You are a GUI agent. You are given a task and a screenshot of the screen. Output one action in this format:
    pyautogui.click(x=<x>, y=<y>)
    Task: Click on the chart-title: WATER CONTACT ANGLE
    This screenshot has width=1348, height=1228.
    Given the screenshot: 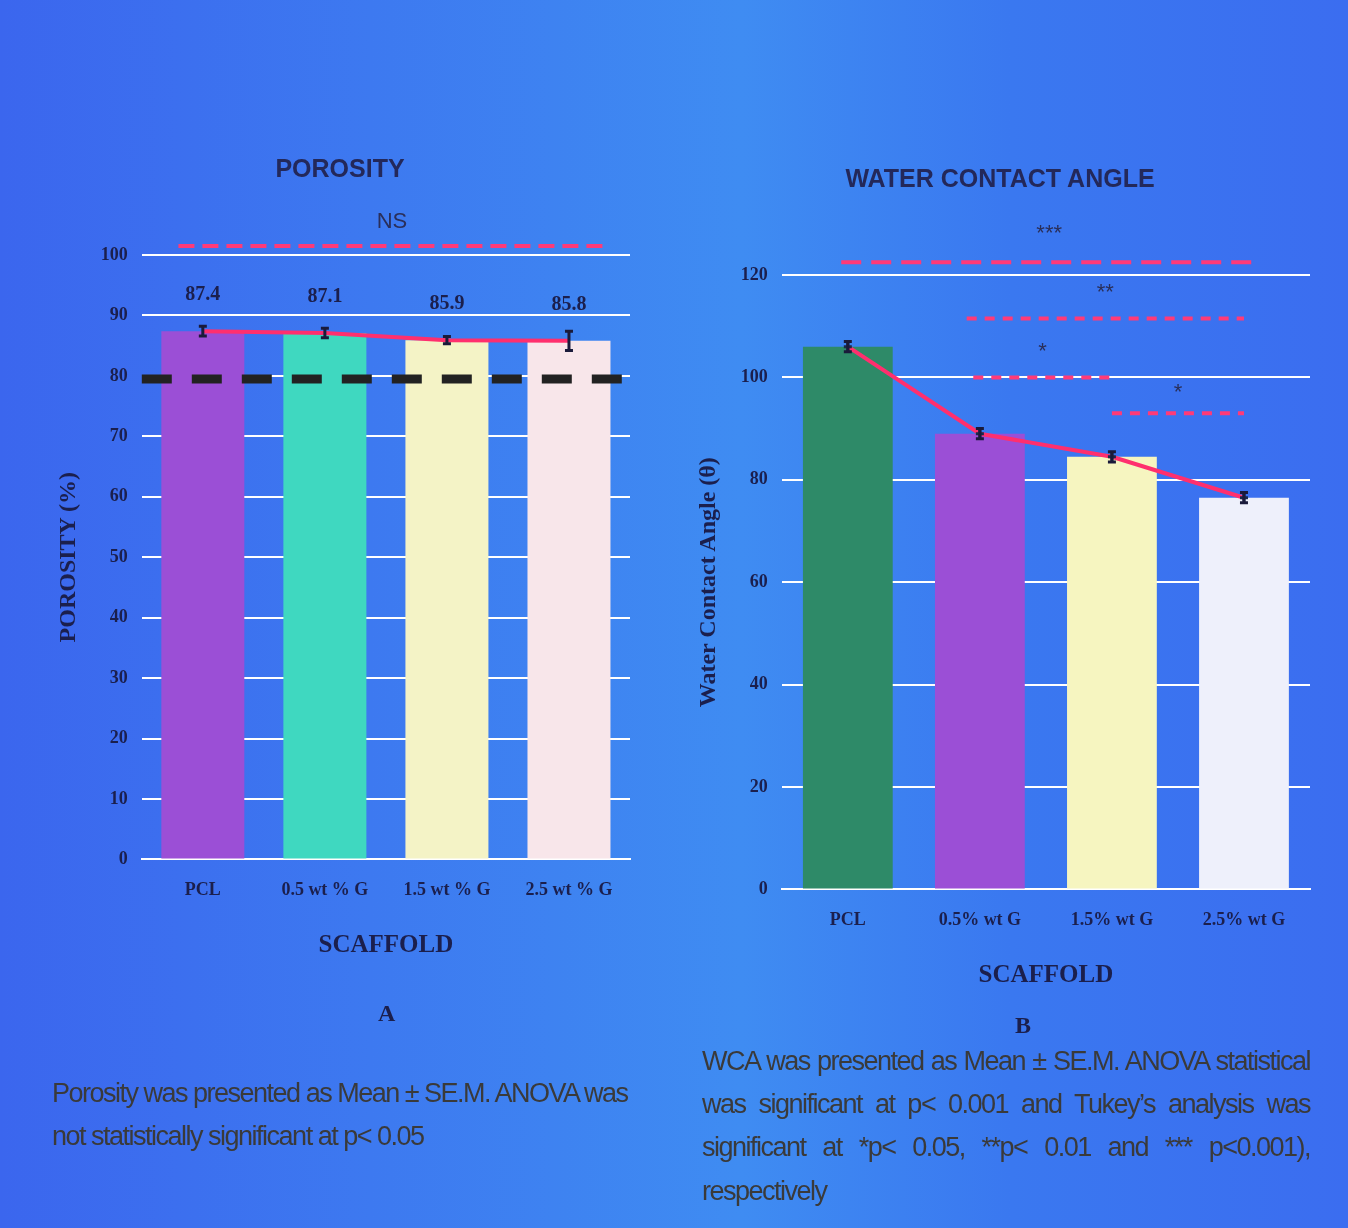 What is the action you would take?
    pyautogui.click(x=1000, y=177)
    